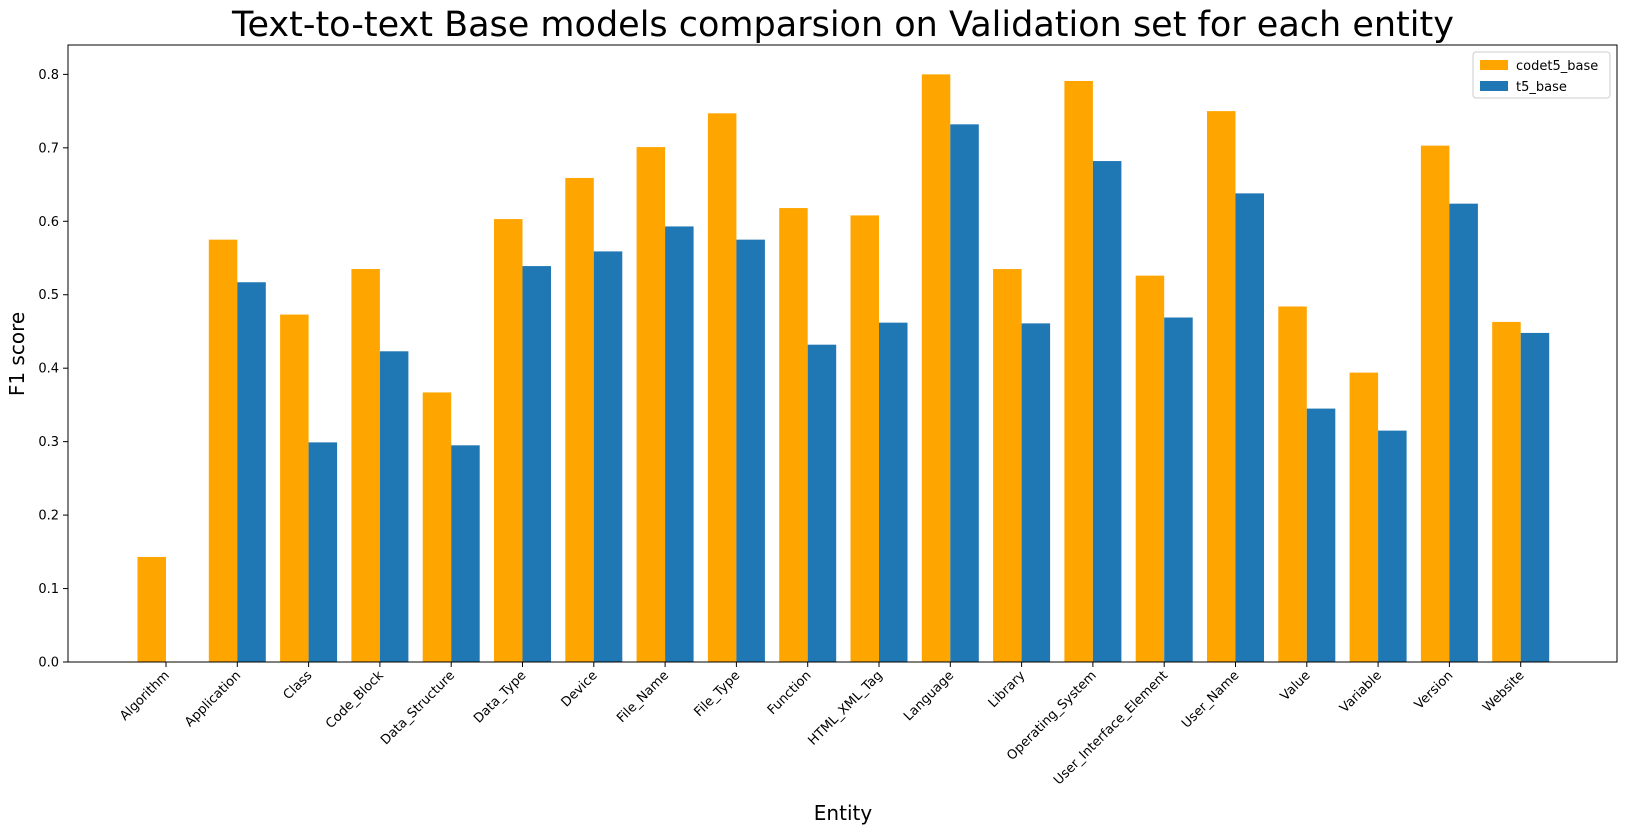 Image resolution: width=1627 pixels, height=833 pixels. What do you see at coordinates (936, 368) in the screenshot?
I see `bar-codet5_base-Language` at bounding box center [936, 368].